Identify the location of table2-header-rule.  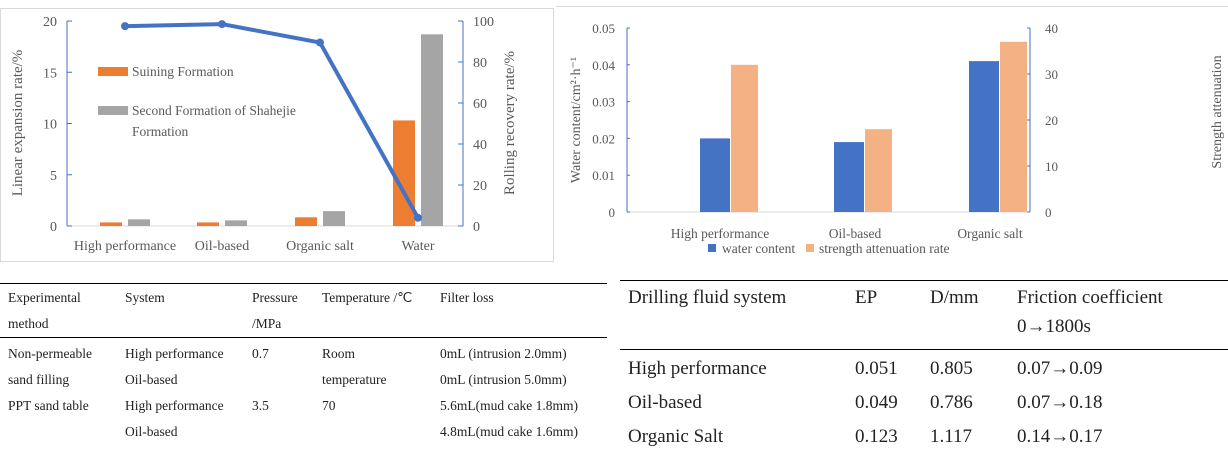
(924, 349).